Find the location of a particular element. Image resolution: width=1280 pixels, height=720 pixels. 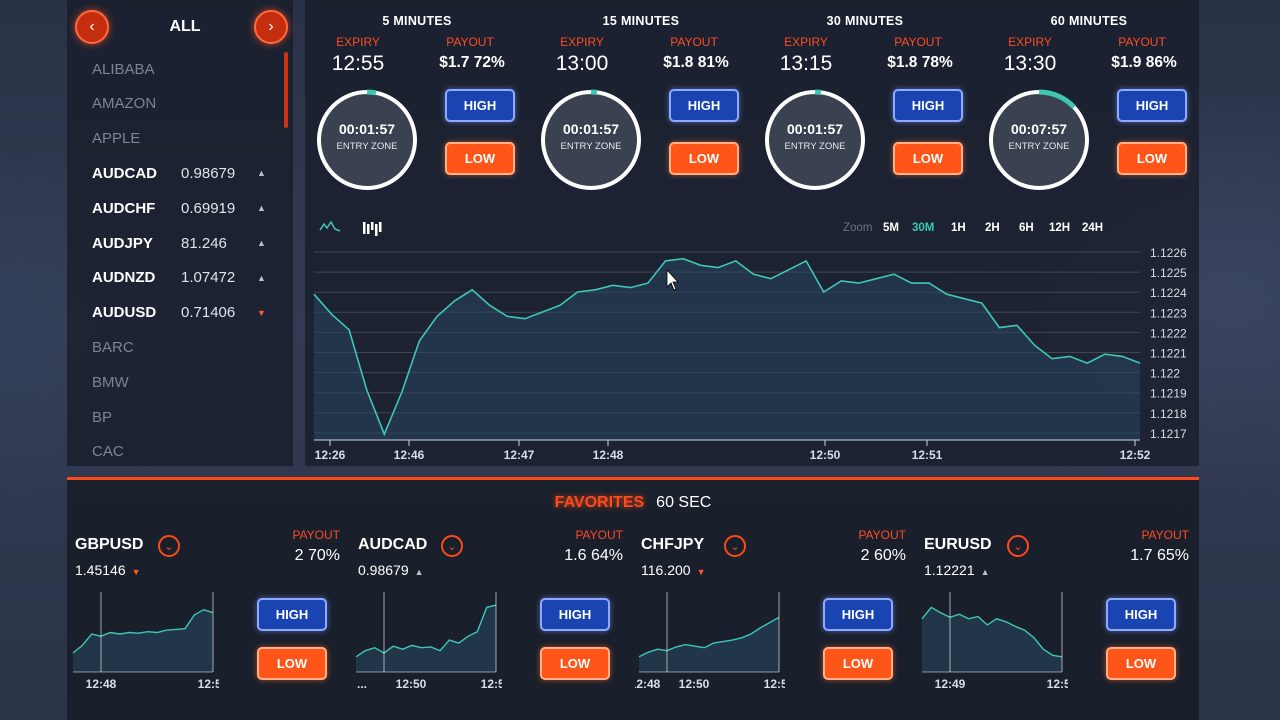

chevron-left-icon: ‹ is located at coordinates (92, 27).